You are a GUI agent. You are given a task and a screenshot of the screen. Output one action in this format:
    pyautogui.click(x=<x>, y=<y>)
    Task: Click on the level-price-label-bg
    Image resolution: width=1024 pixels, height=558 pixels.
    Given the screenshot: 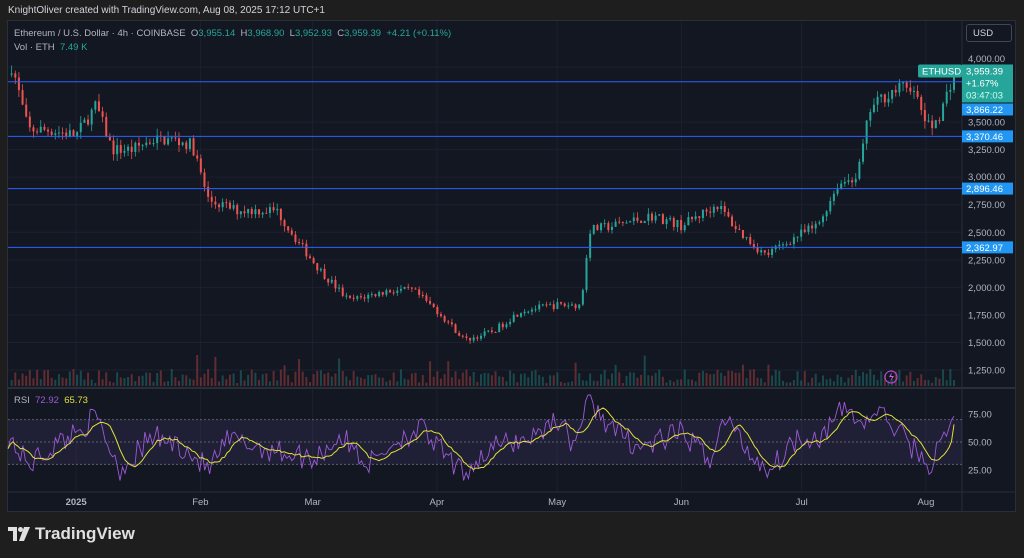 What is the action you would take?
    pyautogui.click(x=987, y=247)
    